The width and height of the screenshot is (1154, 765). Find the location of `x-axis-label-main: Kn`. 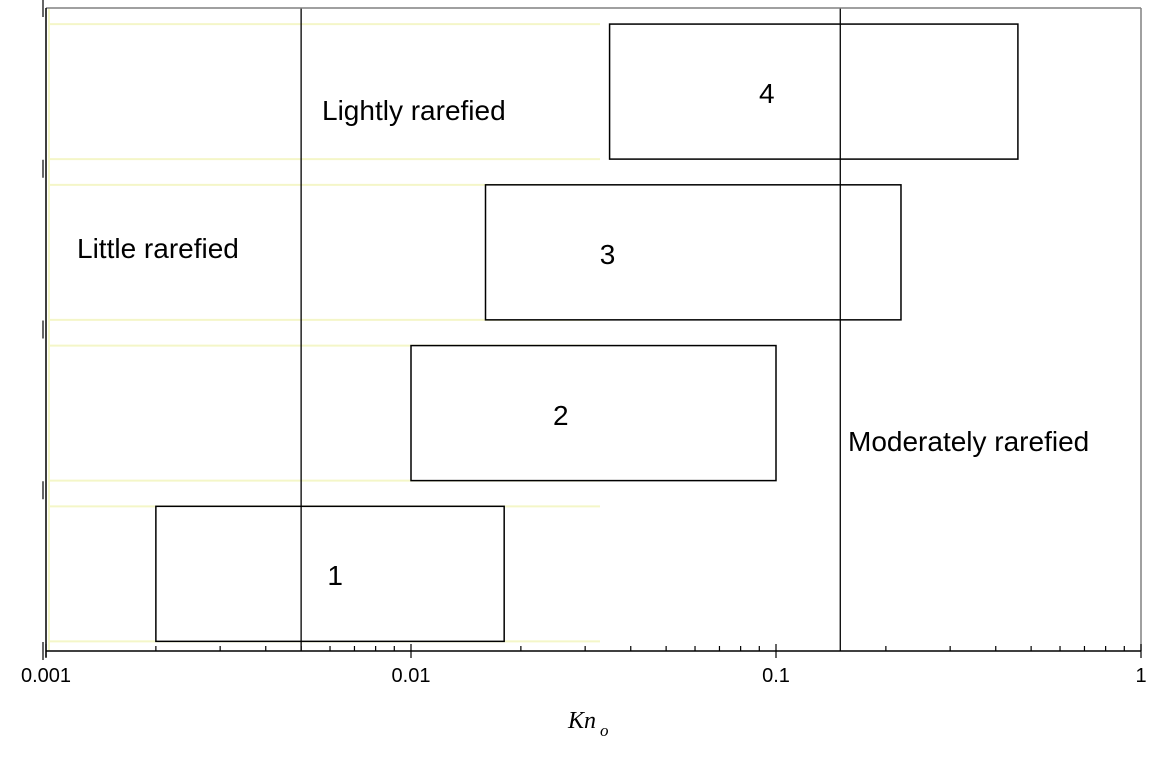

x-axis-label-main: Kn is located at coordinates (581, 721).